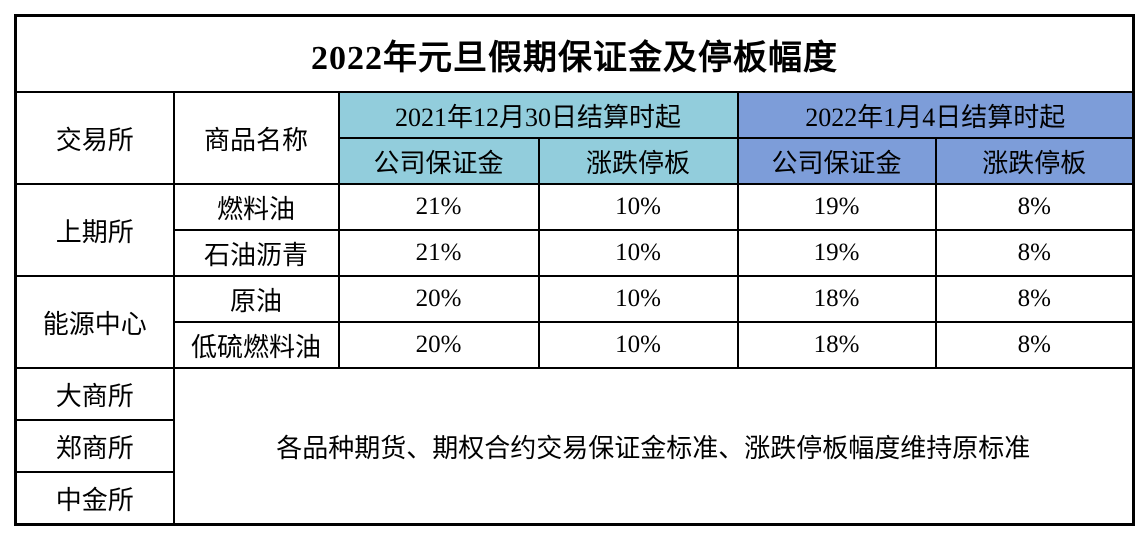 Image resolution: width=1146 pixels, height=536 pixels. Describe the element at coordinates (438, 161) in the screenshot. I see `subheader-company-margin-1: 公司保证金` at that location.